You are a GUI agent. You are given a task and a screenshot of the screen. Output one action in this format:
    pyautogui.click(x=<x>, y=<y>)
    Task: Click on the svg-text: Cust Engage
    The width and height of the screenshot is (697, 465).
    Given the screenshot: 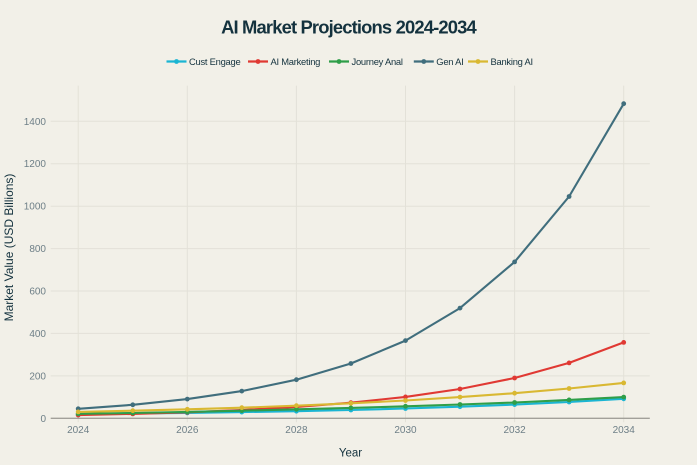 What is the action you would take?
    pyautogui.click(x=214, y=61)
    